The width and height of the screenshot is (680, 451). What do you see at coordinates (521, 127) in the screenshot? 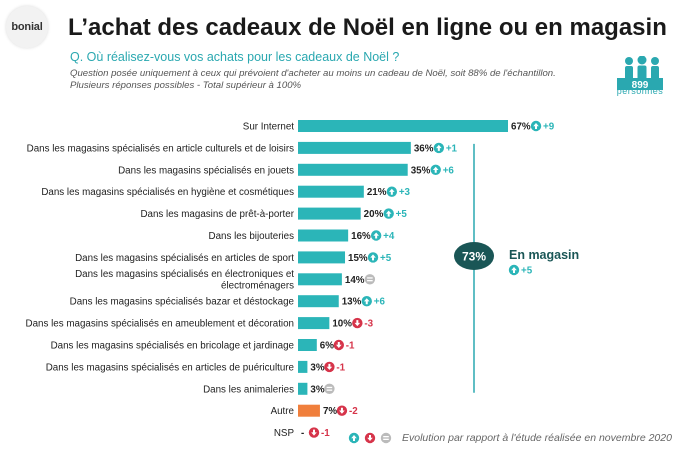
I see `value-label: 67%` at bounding box center [521, 127].